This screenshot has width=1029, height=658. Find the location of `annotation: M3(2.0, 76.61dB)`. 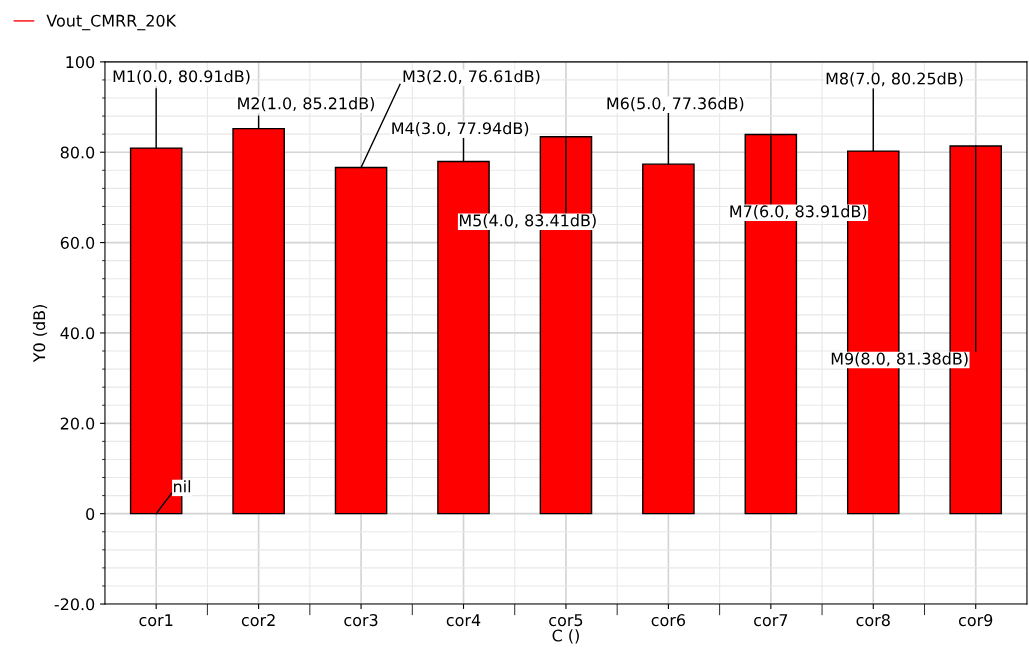

annotation: M3(2.0, 76.61dB) is located at coordinates (471, 77).